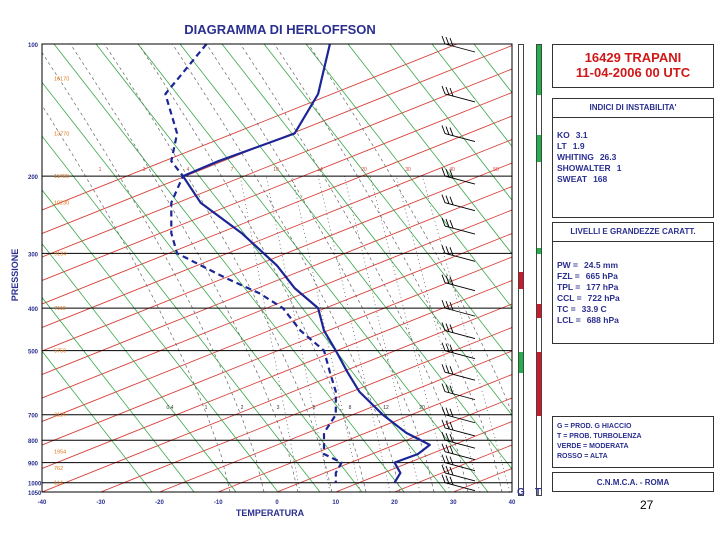 The height and width of the screenshot is (540, 720). What do you see at coordinates (599, 436) in the screenshot?
I see `legend-line: T = PROB. TURBOLENZA` at bounding box center [599, 436].